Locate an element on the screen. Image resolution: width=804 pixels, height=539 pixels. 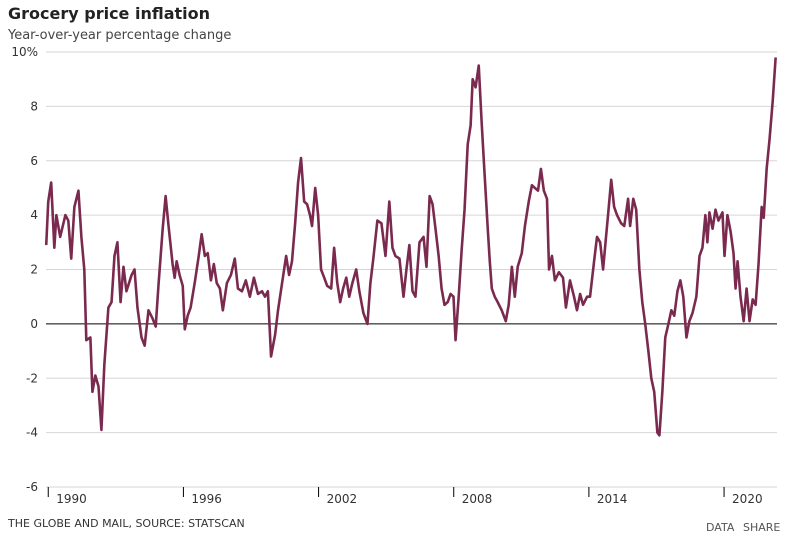
y-tick-label: 4 is located at coordinates (34, 215).